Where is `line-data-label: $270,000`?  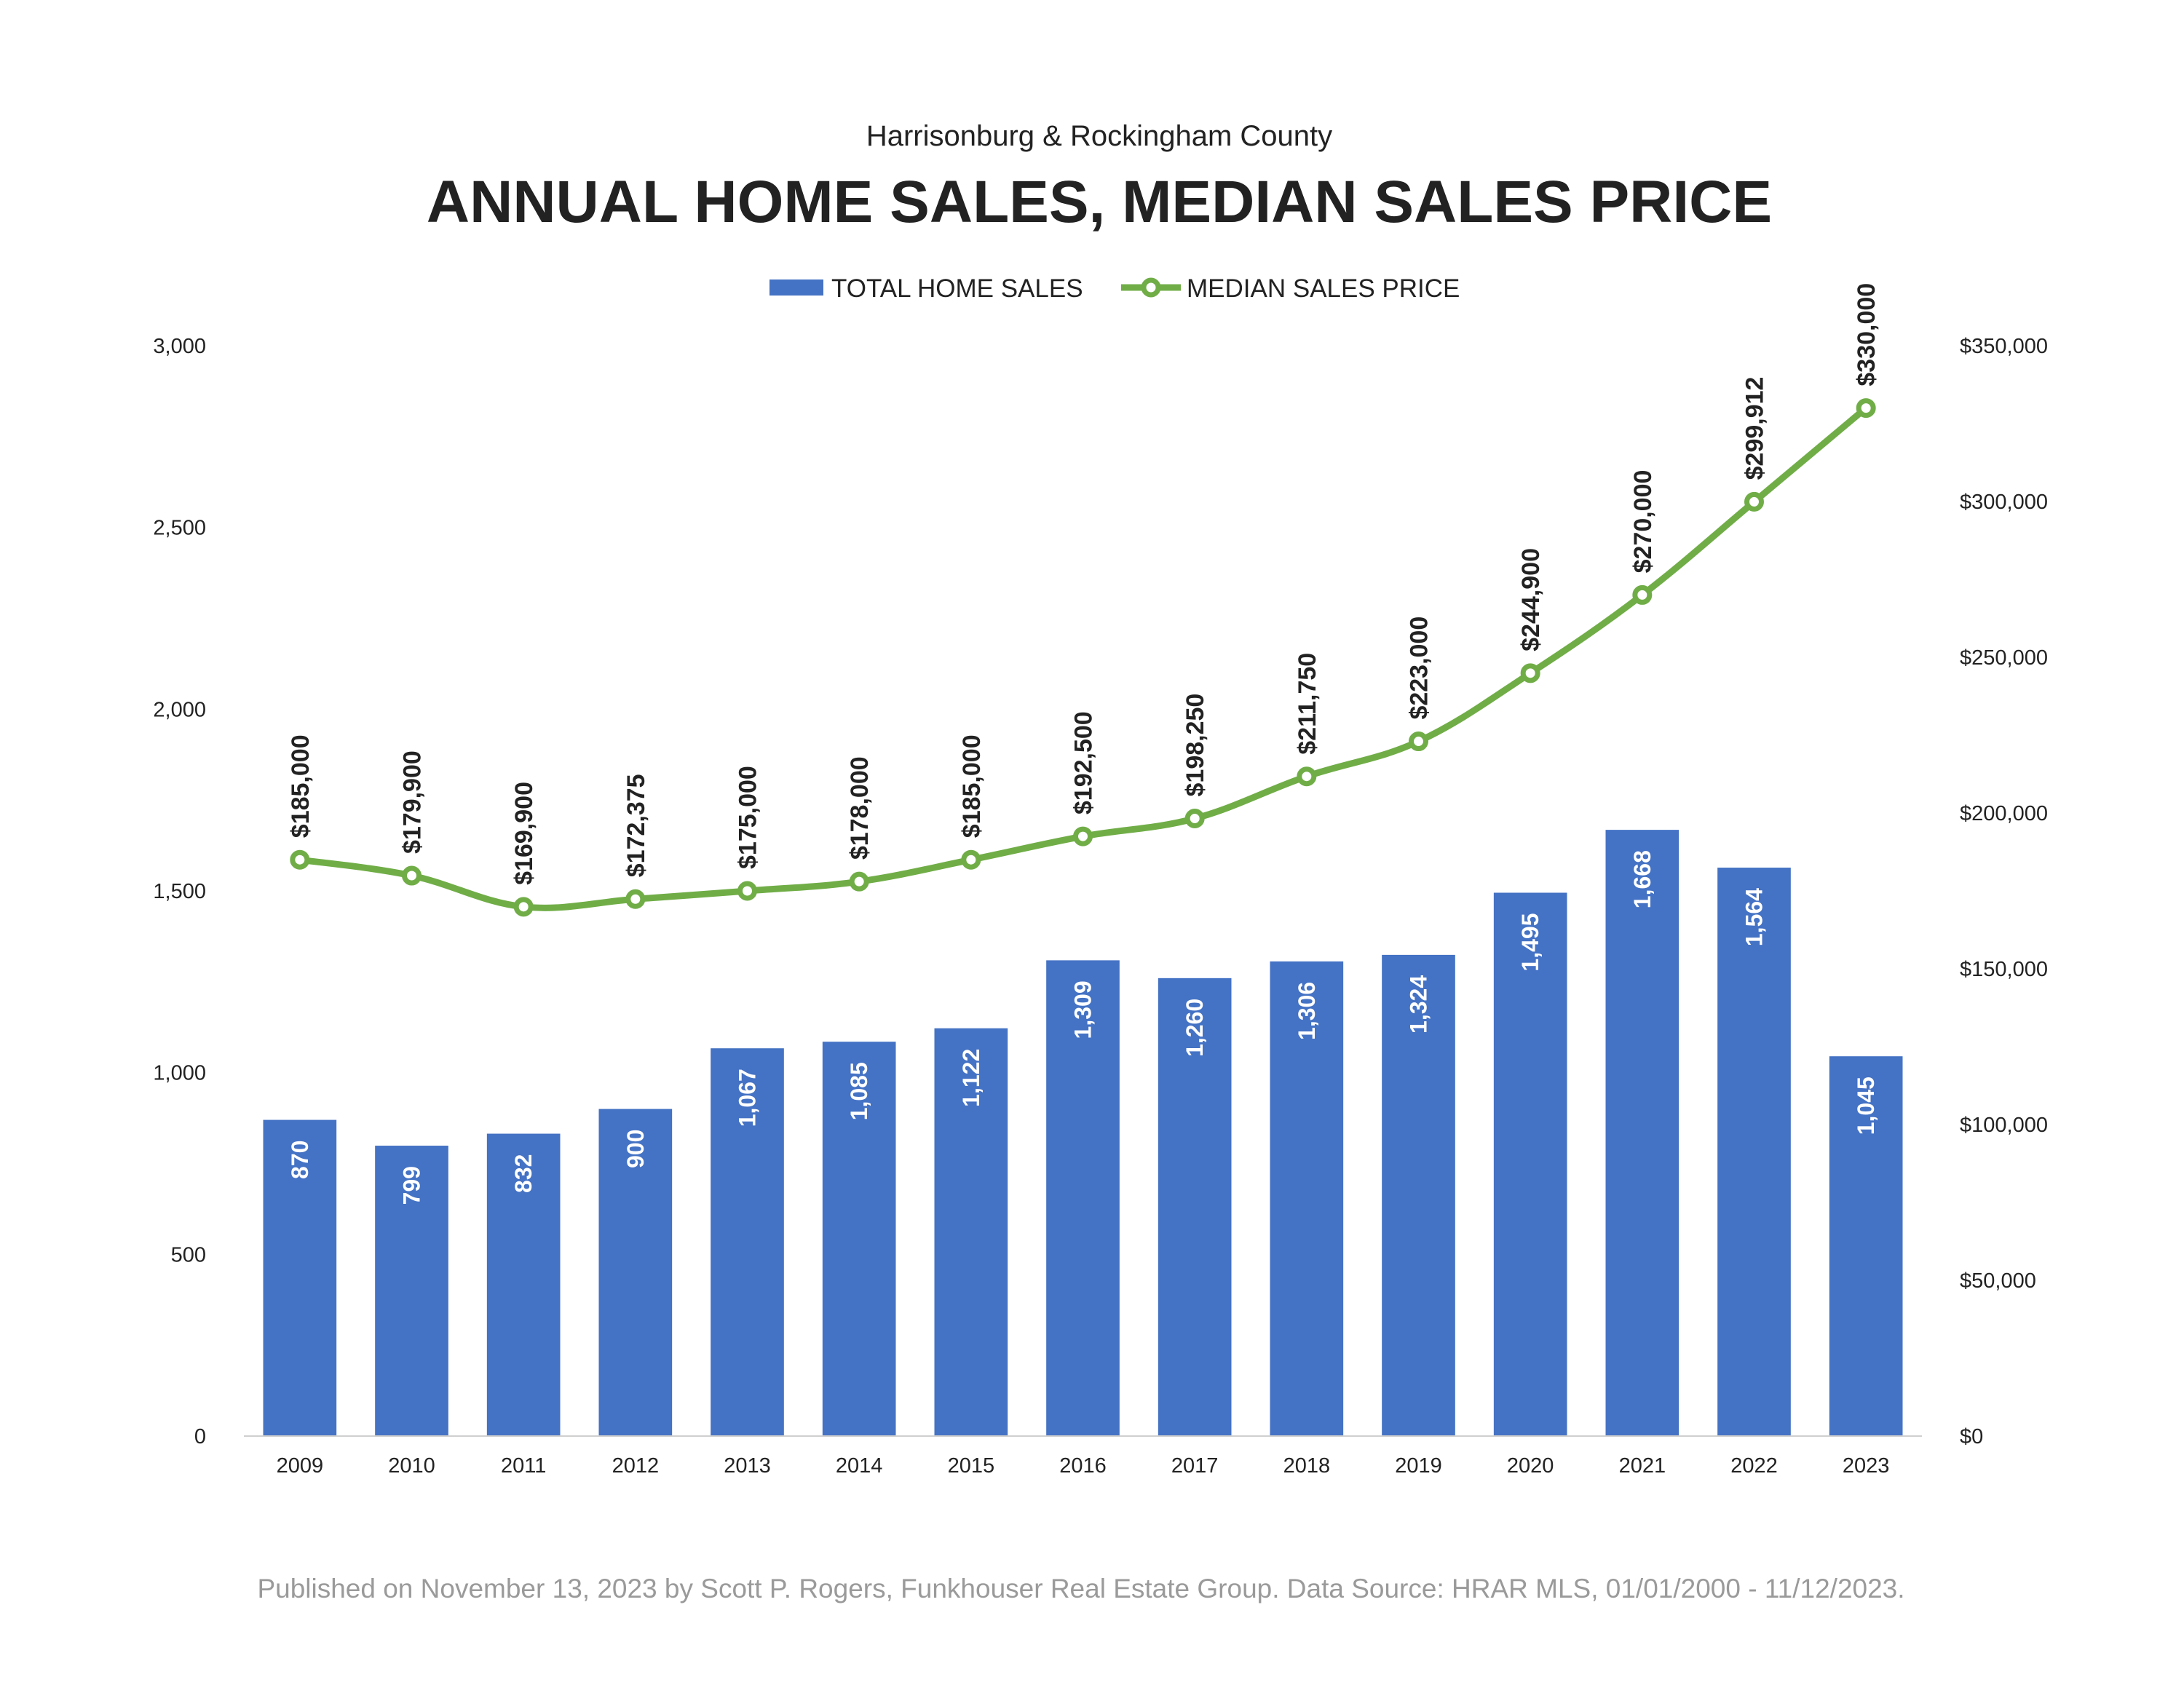
line-data-label: $270,000 is located at coordinates (1643, 522).